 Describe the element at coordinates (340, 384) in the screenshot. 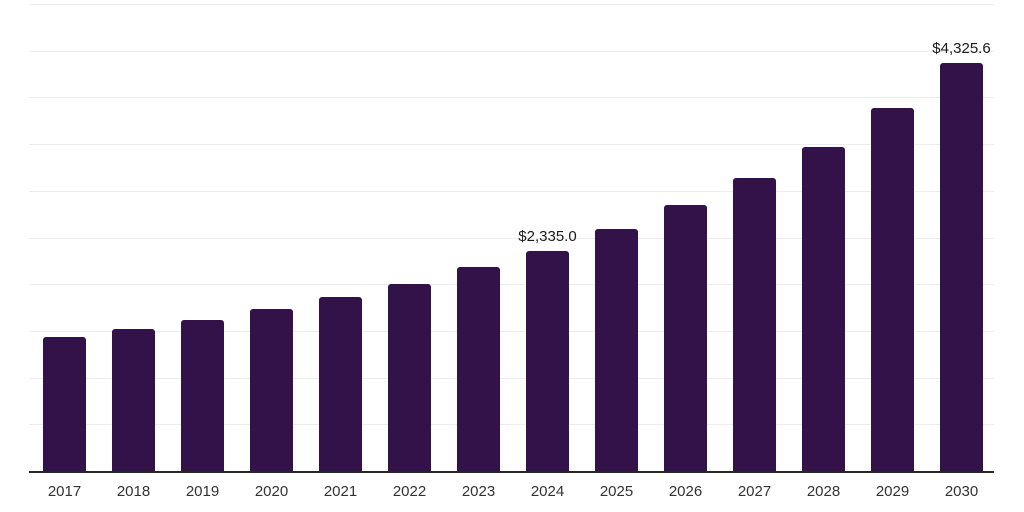

I see `bar-2021` at that location.